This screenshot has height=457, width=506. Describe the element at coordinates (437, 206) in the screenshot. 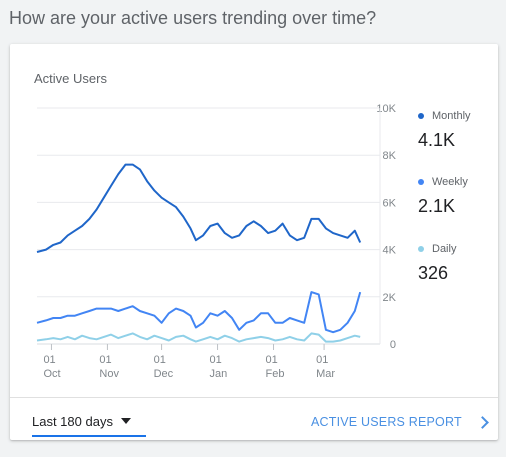

I see `legend-value: 2.1K` at that location.